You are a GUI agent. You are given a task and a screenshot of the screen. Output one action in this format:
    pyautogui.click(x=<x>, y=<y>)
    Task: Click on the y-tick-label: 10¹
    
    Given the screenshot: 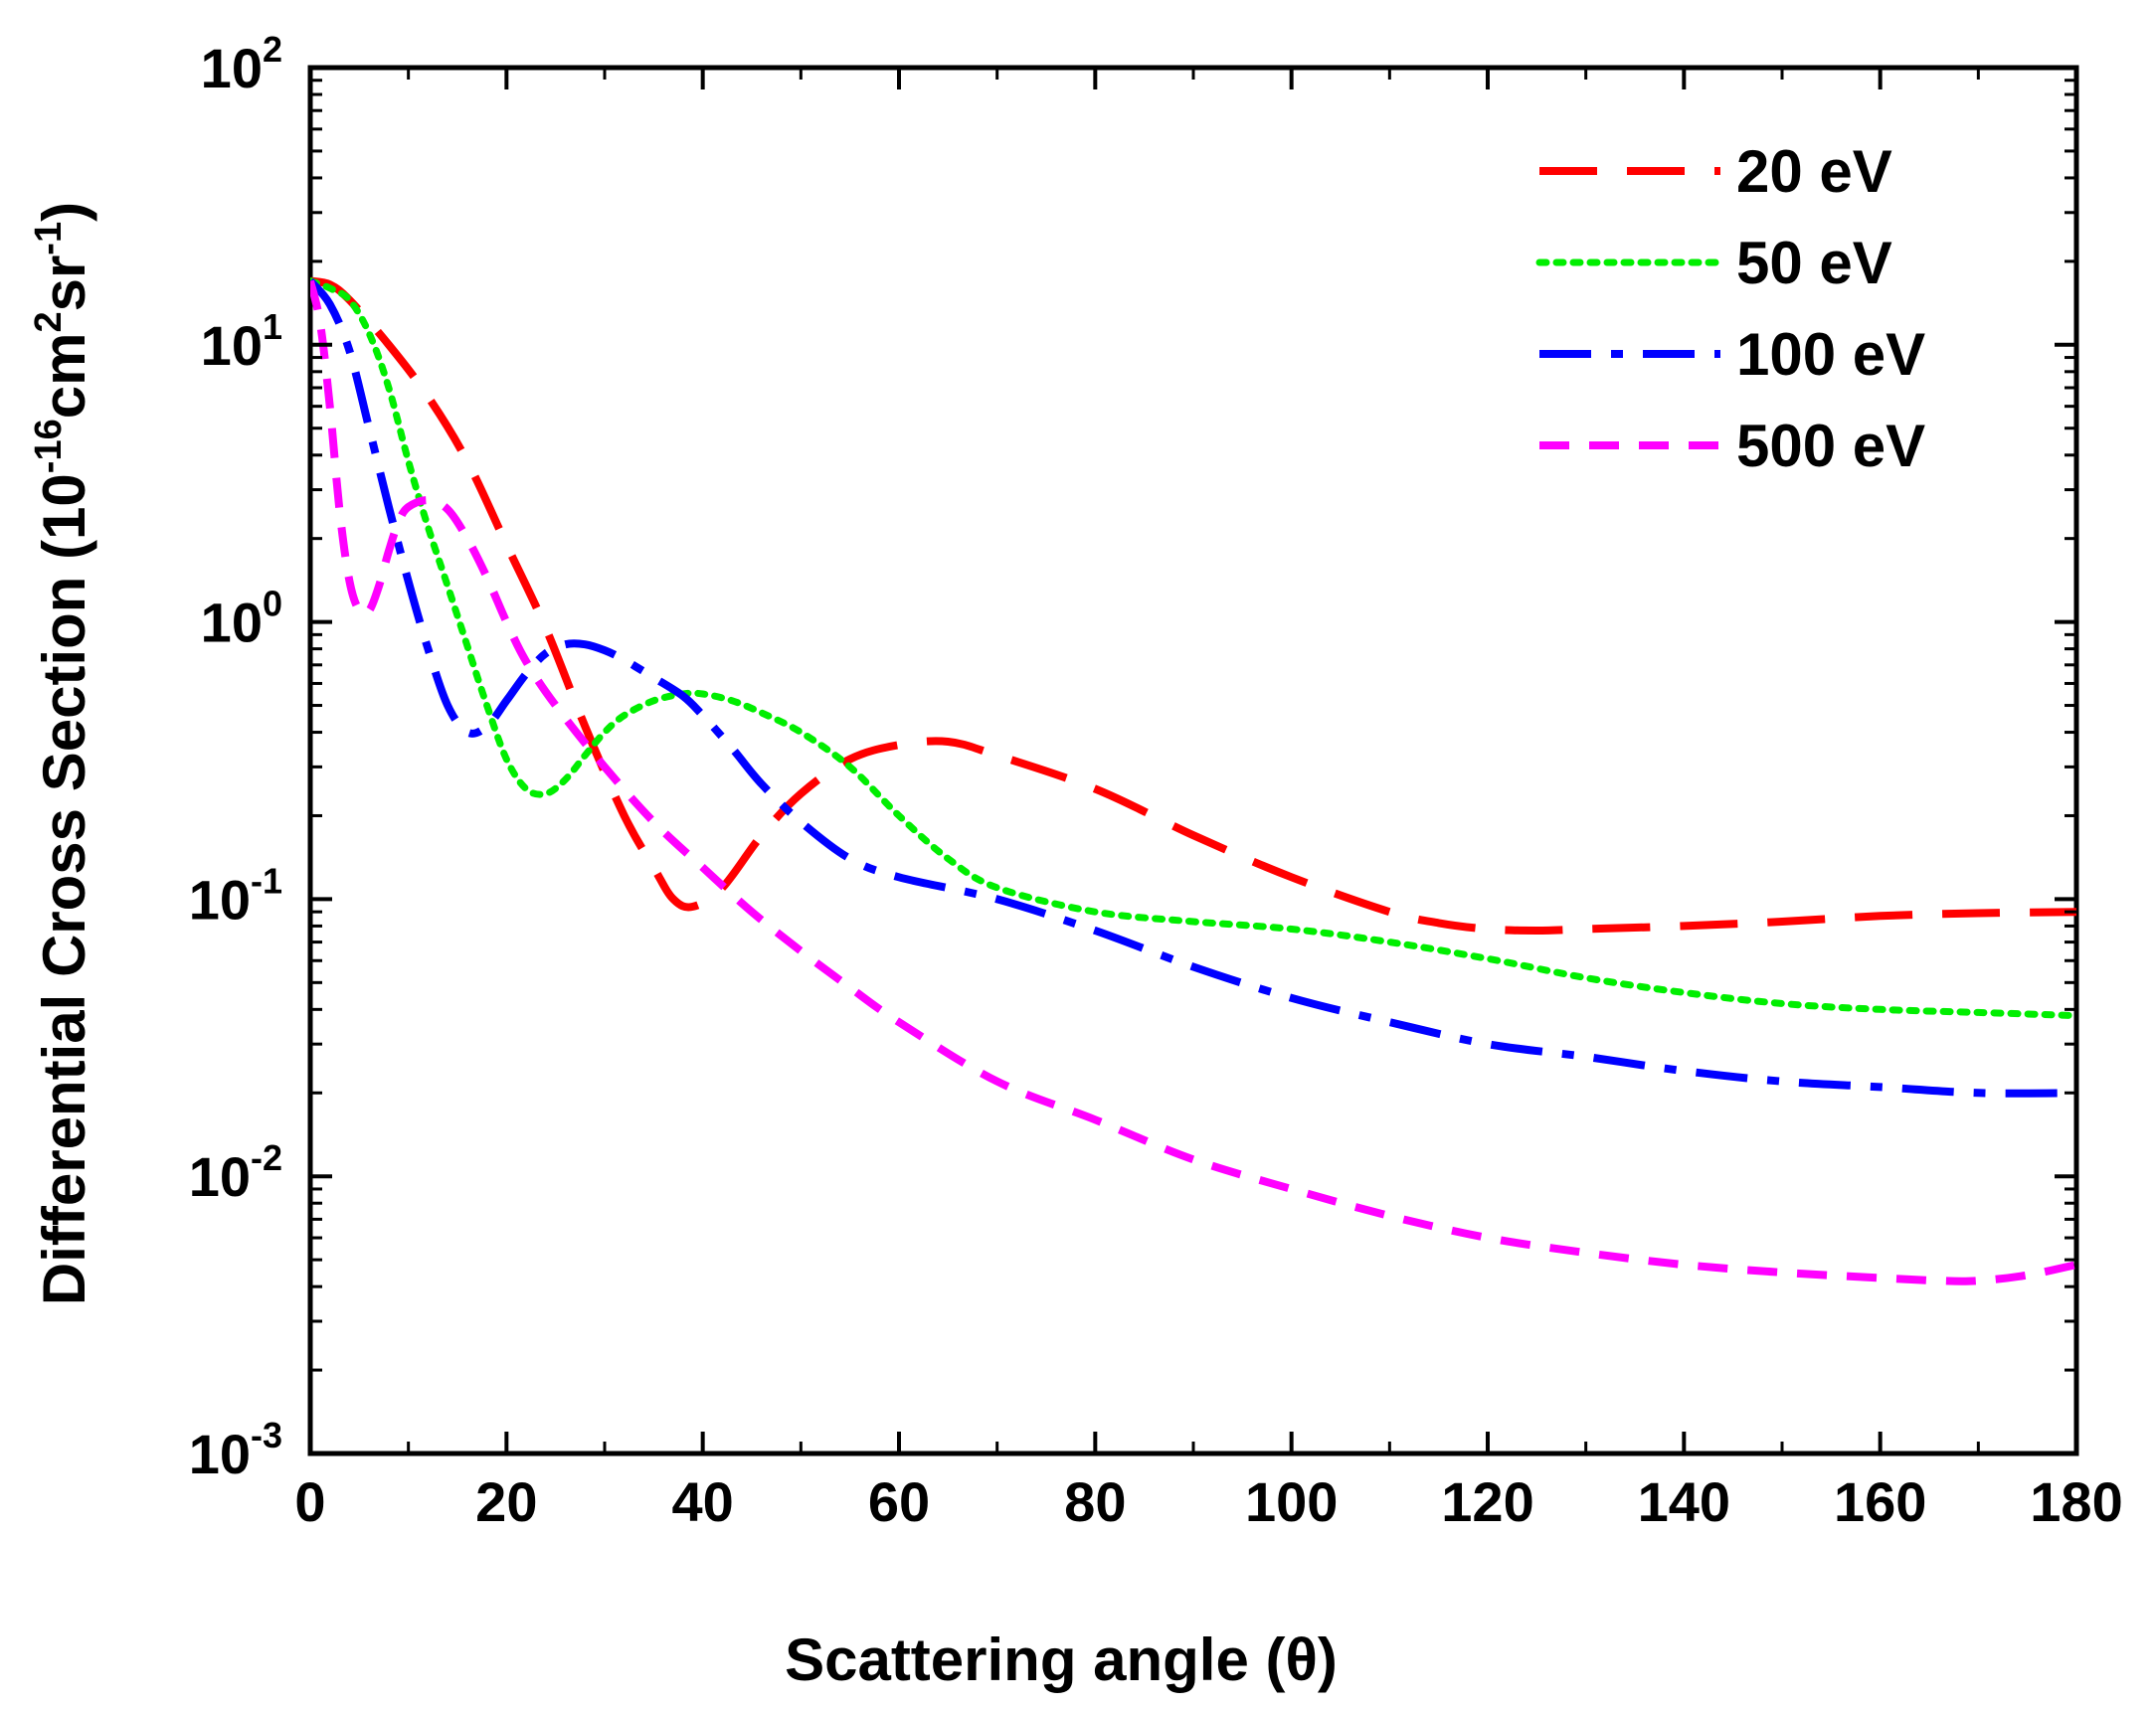 What is the action you would take?
    pyautogui.click(x=241, y=341)
    